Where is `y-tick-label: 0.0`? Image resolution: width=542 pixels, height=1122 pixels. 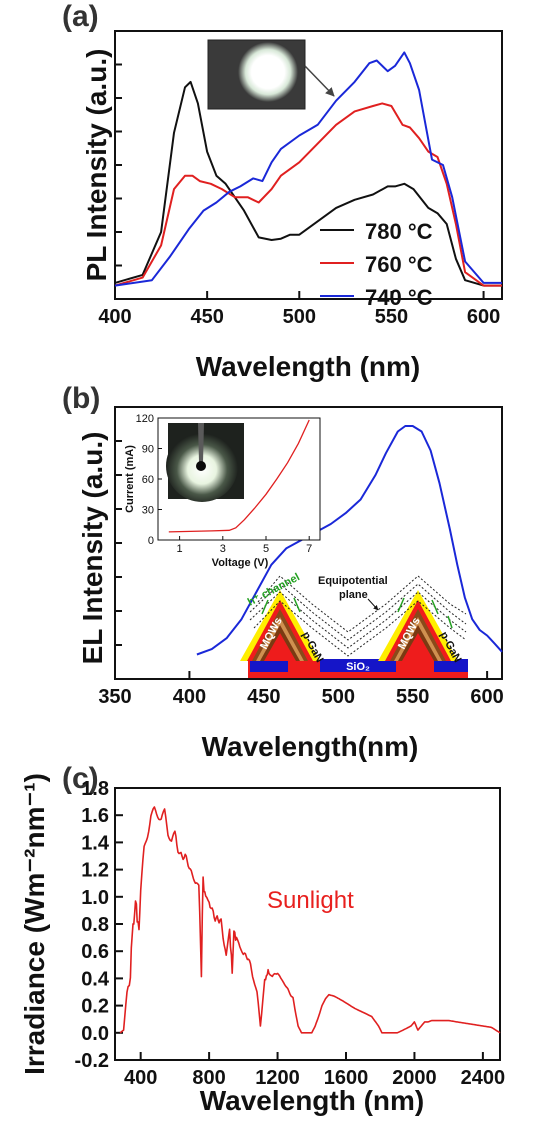 y-tick-label: 0.0 is located at coordinates (95, 1034).